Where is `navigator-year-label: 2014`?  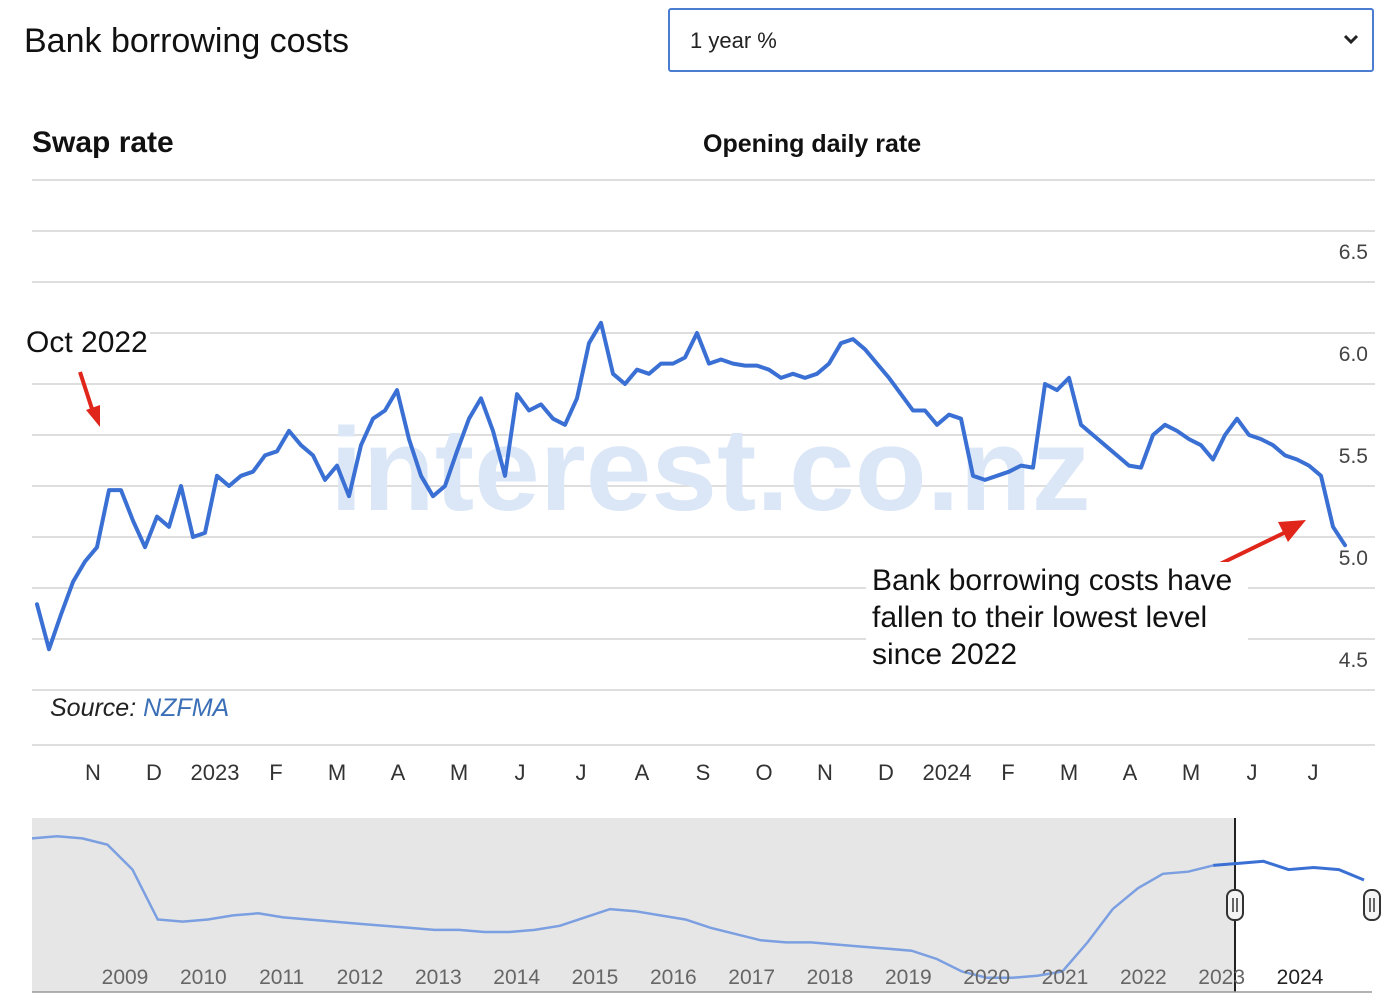 navigator-year-label: 2014 is located at coordinates (516, 977).